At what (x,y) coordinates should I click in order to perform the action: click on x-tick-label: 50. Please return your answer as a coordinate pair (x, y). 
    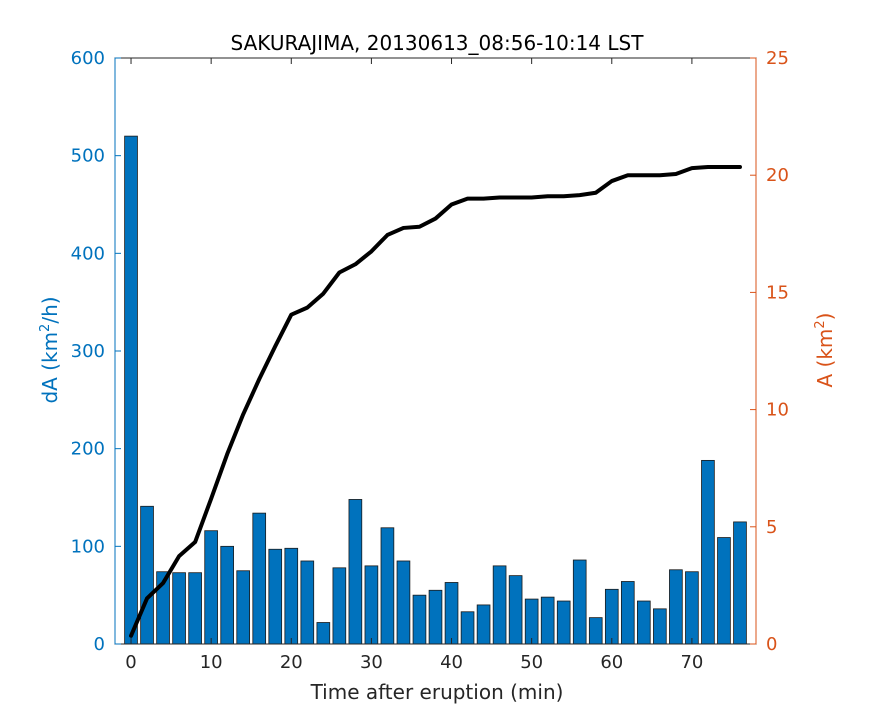
    Looking at the image, I should click on (531, 662).